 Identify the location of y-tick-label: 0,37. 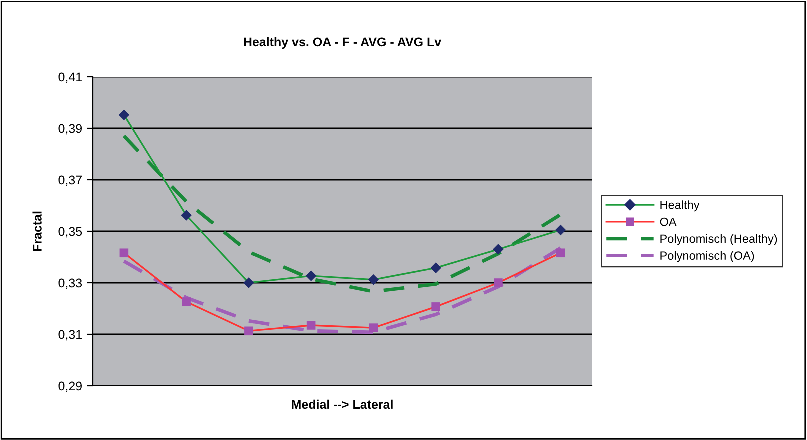
(70, 181).